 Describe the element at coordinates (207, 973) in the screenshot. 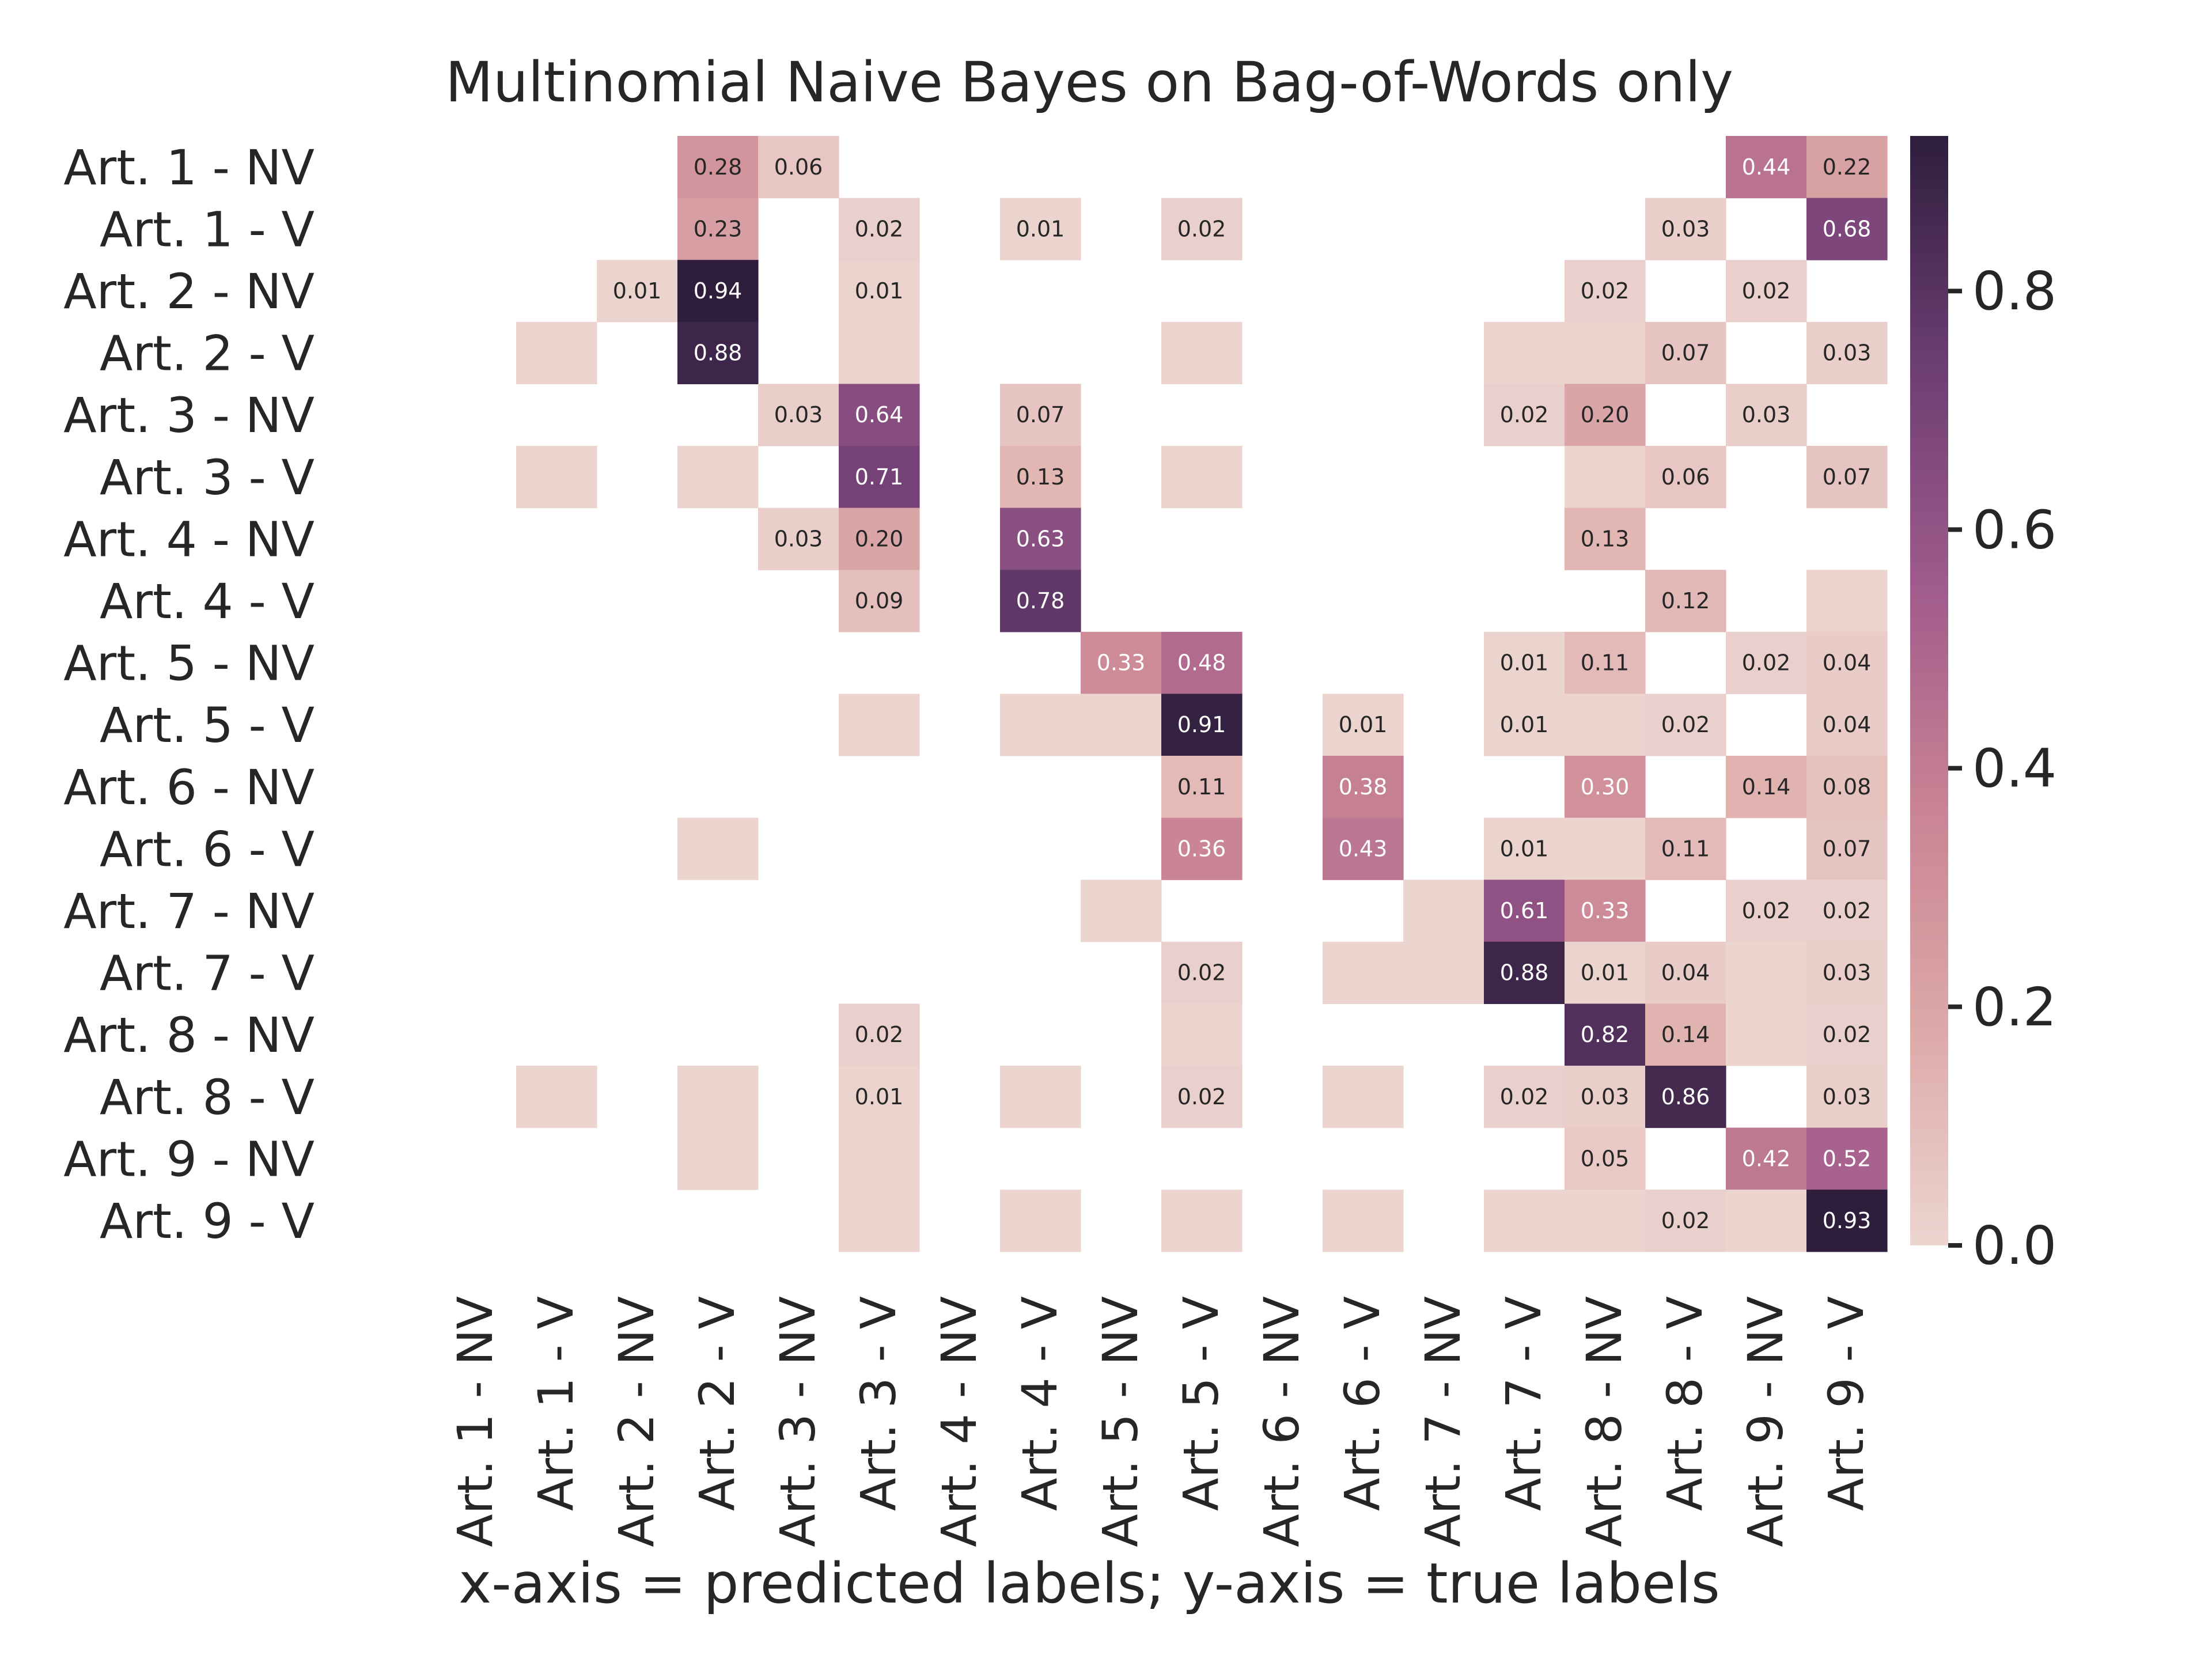

I see `y-tick-label: Art. 7 - V` at that location.